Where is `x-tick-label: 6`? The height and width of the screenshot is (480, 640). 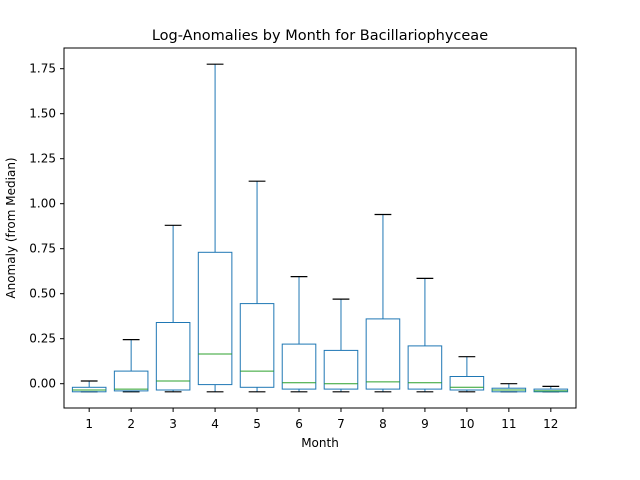
x-tick-label: 6 is located at coordinates (299, 424).